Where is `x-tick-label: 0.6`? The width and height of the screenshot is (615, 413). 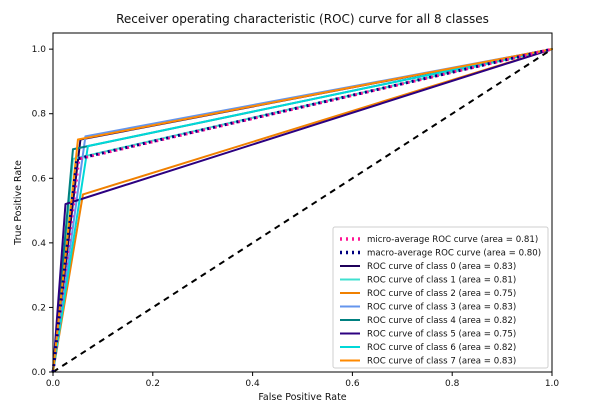
x-tick-label: 0.6 is located at coordinates (352, 384).